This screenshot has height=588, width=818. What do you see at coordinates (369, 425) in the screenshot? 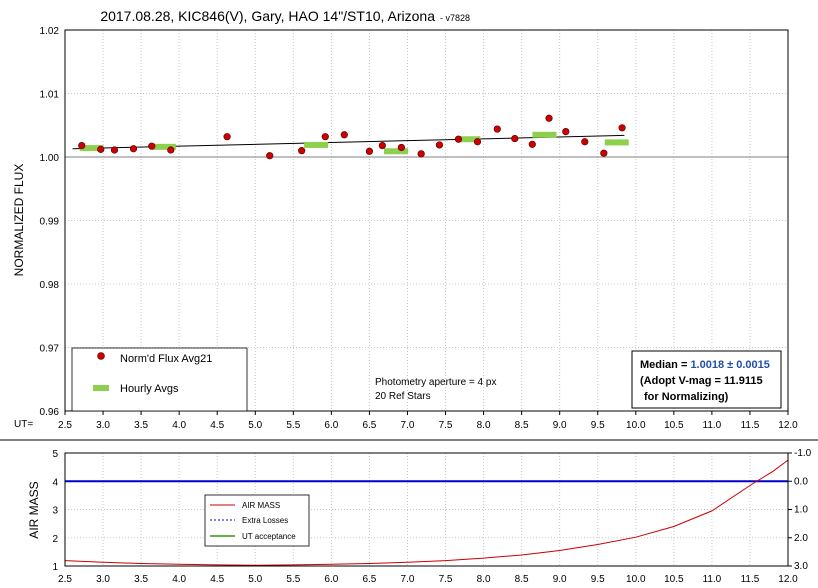
I see `top-x-tick-label: 6.5` at bounding box center [369, 425].